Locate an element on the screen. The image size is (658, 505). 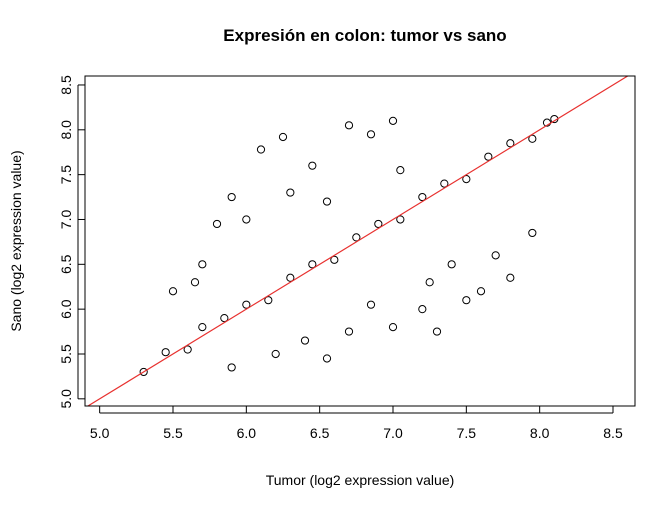
x-tick-label: 6.0 is located at coordinates (247, 433).